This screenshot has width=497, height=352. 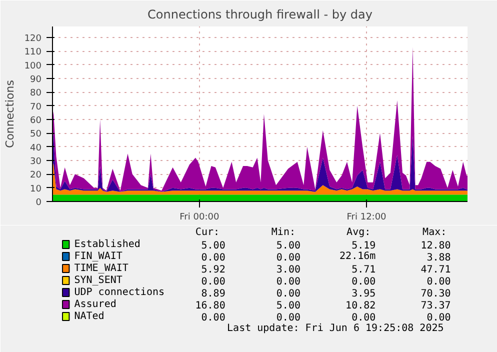 What do you see at coordinates (36, 121) in the screenshot?
I see `y-tick-label: 60` at bounding box center [36, 121].